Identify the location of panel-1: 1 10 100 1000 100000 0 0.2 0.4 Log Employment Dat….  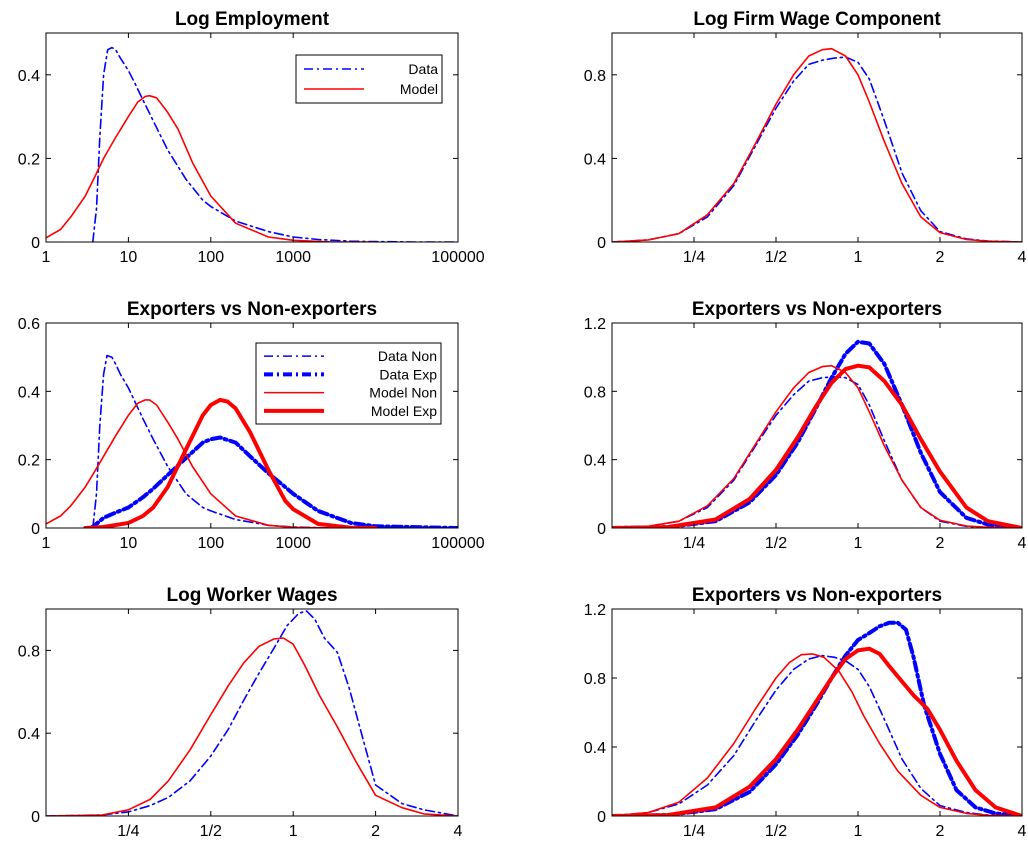
(251, 137).